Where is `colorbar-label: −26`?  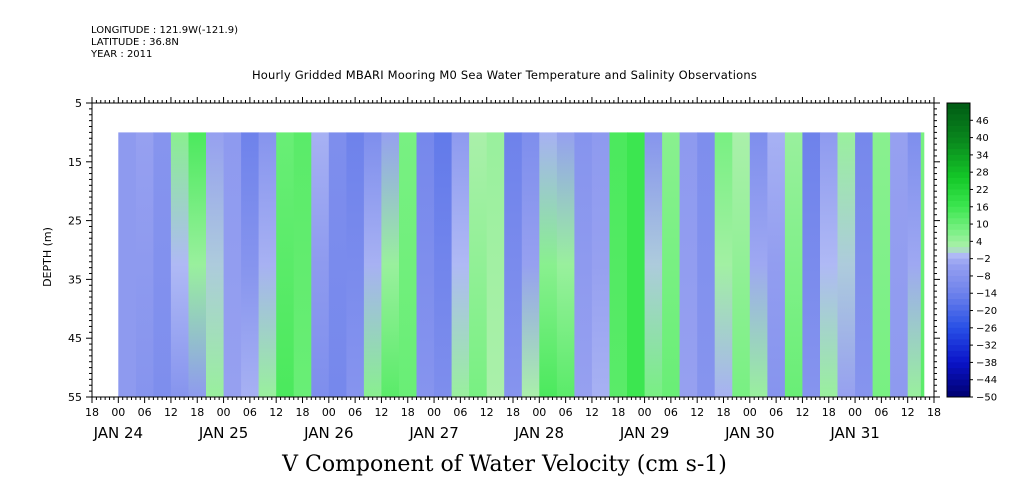 colorbar-label: −26 is located at coordinates (986, 328).